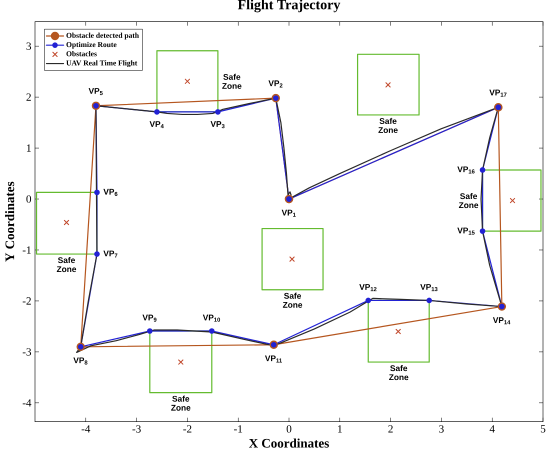 The height and width of the screenshot is (460, 550). Describe the element at coordinates (492, 428) in the screenshot. I see `x-tick-label: 4` at that location.